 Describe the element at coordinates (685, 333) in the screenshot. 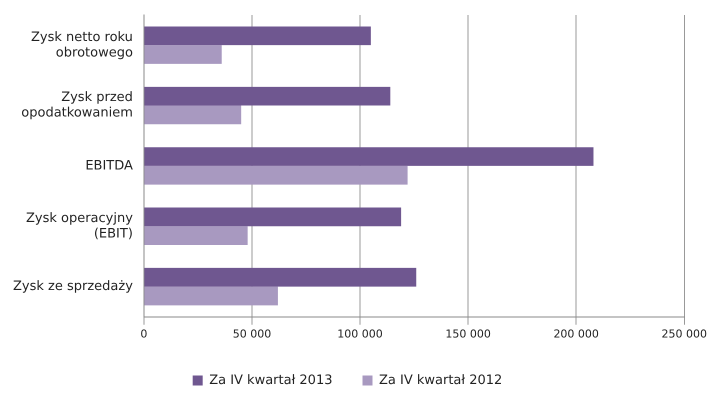

I see `x-tick-label: 250 000` at that location.